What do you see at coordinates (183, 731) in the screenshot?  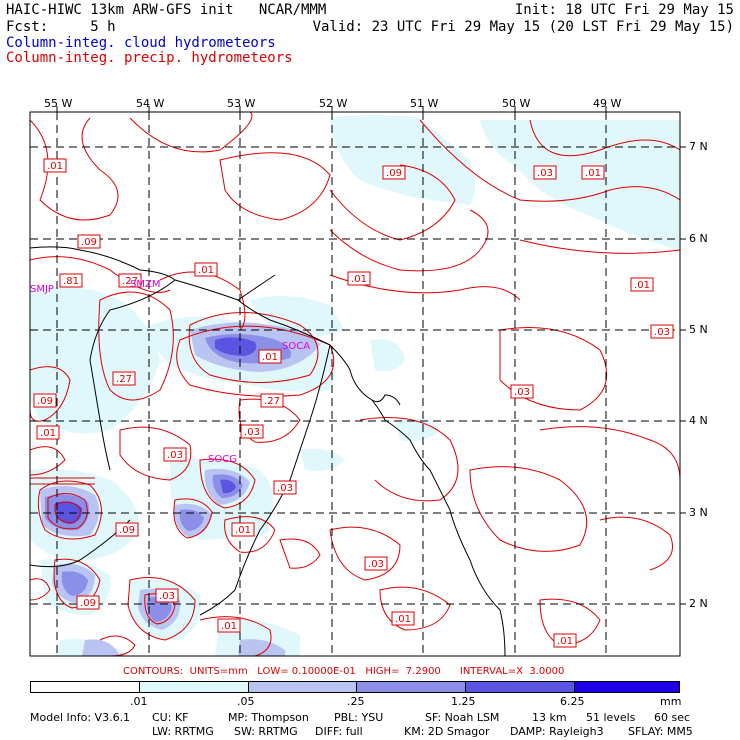 I see `model-lw: LW: RRTMG` at bounding box center [183, 731].